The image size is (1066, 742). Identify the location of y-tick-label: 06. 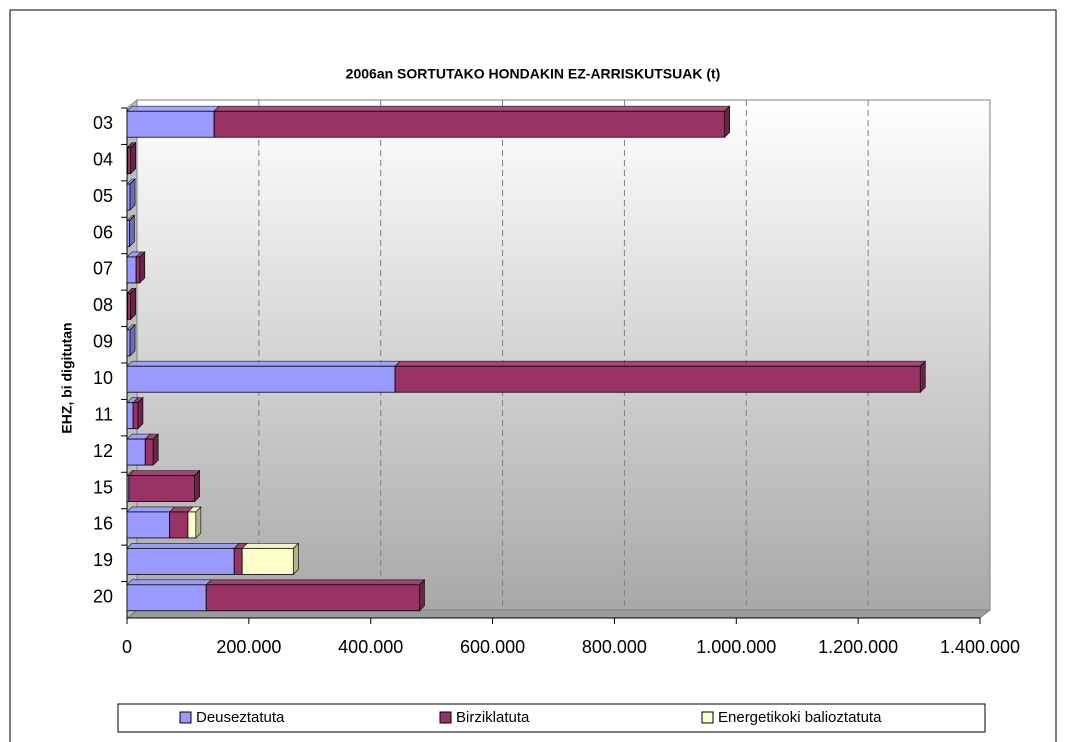
(103, 232).